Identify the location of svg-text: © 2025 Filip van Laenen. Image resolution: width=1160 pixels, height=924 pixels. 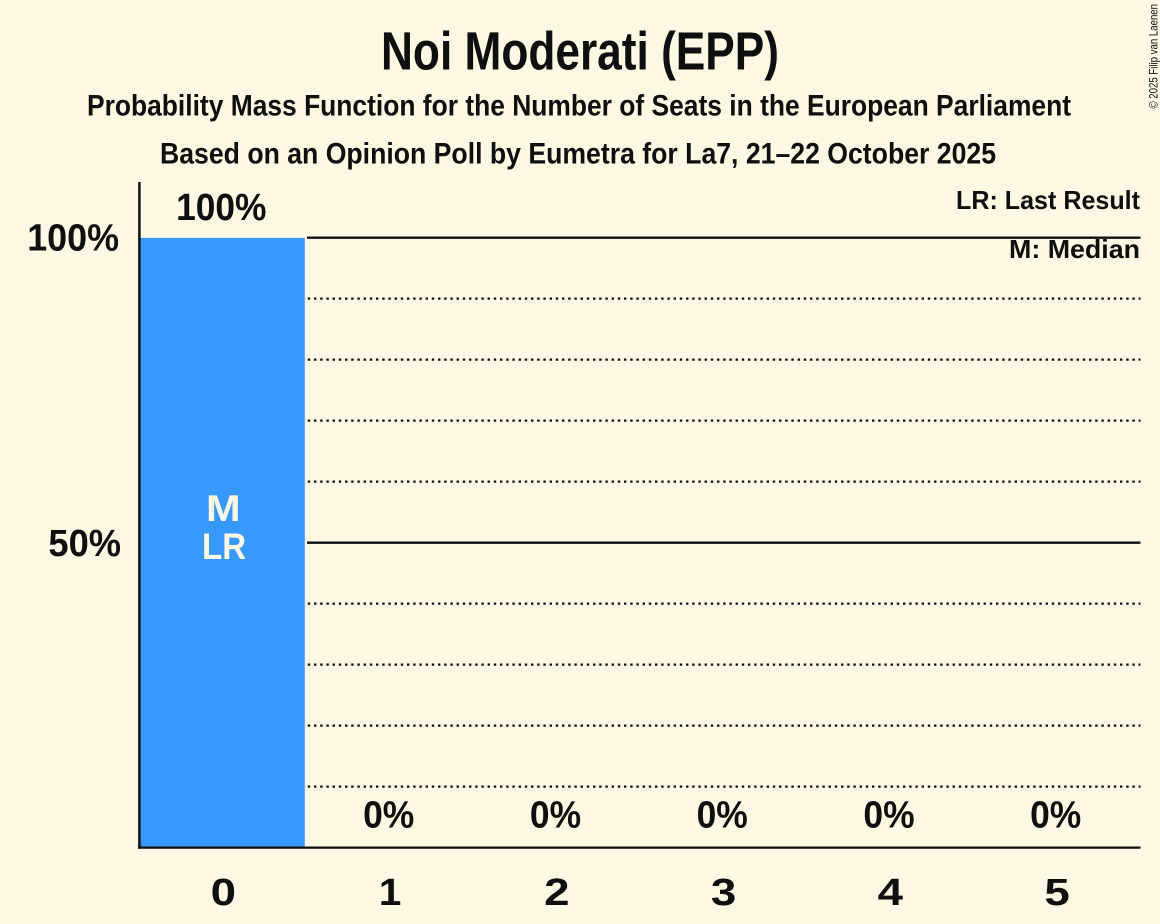
(1153, 56).